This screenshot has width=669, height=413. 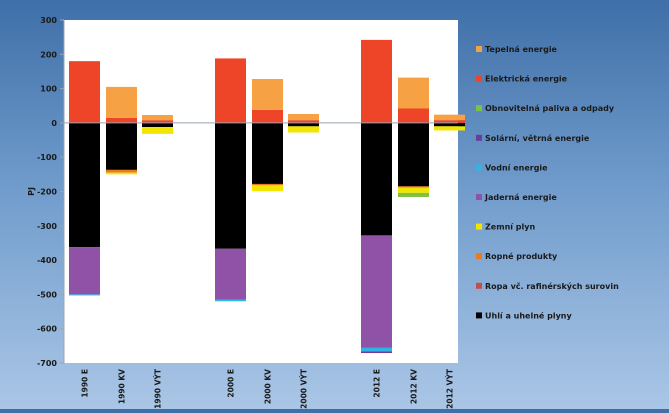 I want to click on legend-label: Elektrická energie, so click(x=526, y=79).